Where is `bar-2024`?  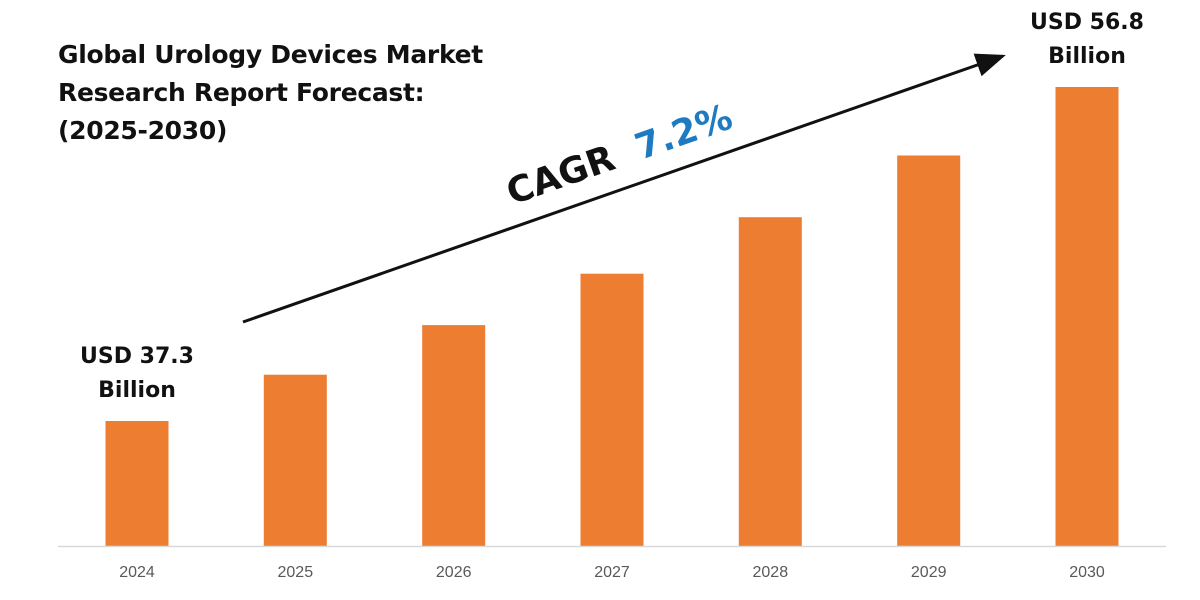
bar-2024 is located at coordinates (137, 483).